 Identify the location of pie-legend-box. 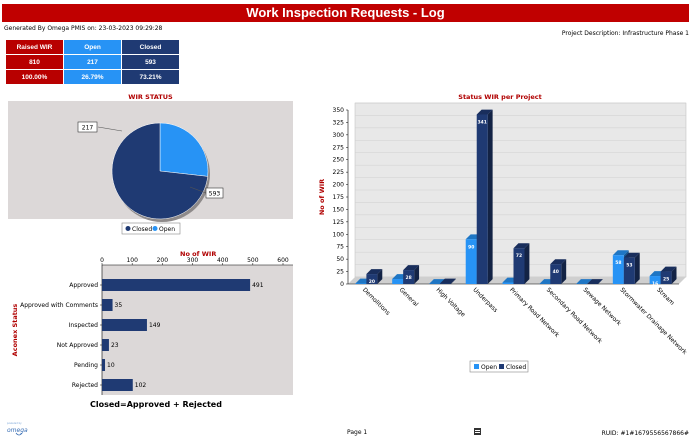
(151, 228).